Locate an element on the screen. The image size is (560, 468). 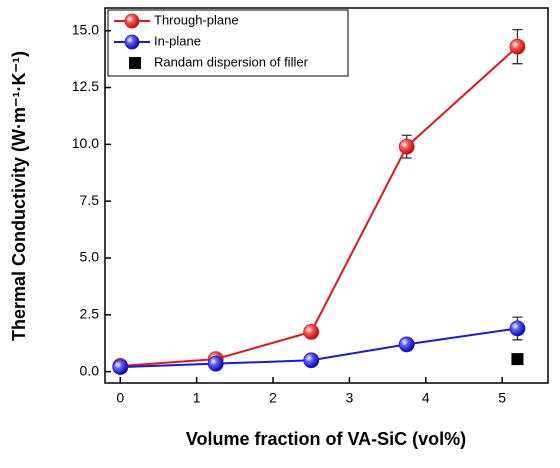
y-tick-label: 10.0 is located at coordinates (85, 143).